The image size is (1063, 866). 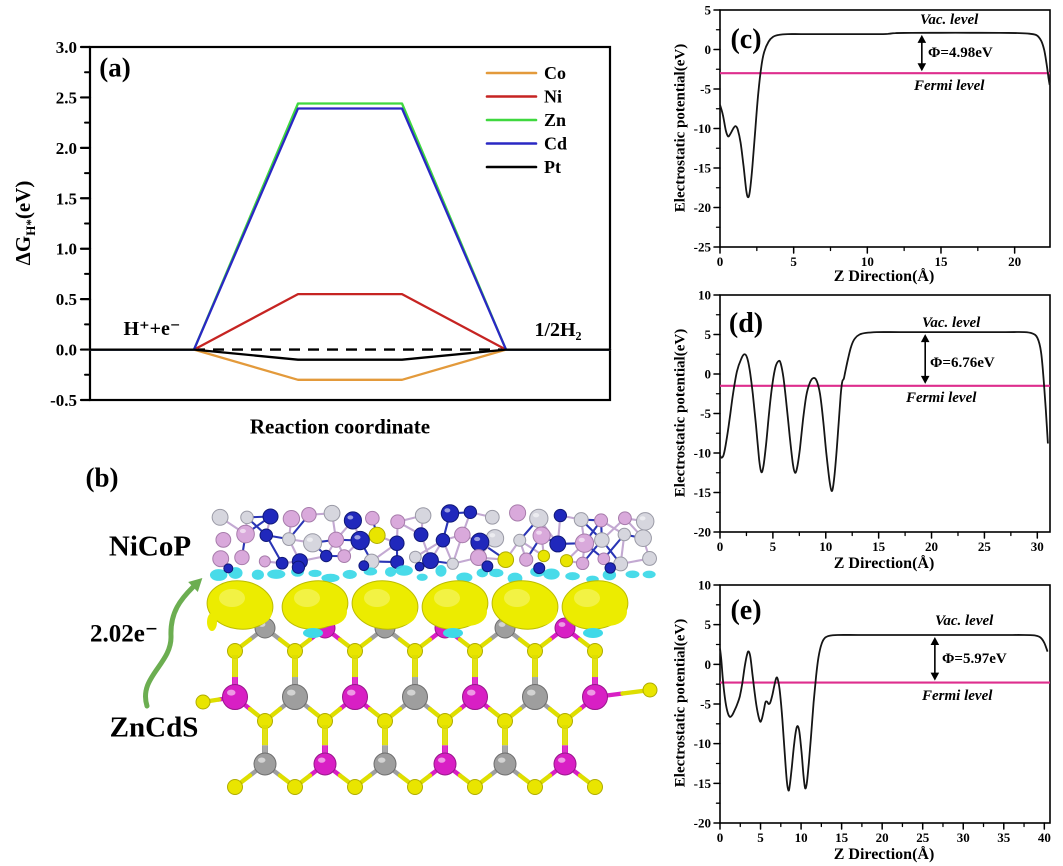 What do you see at coordinates (552, 167) in the screenshot?
I see `svg-text: Pt` at bounding box center [552, 167].